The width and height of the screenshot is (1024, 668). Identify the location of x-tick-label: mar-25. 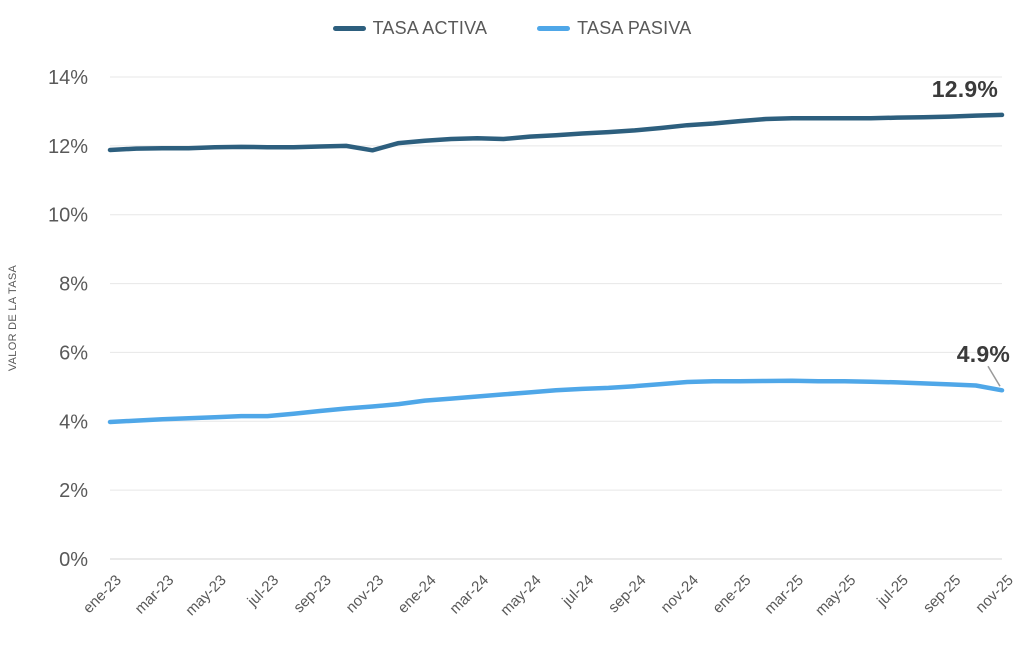
(784, 595).